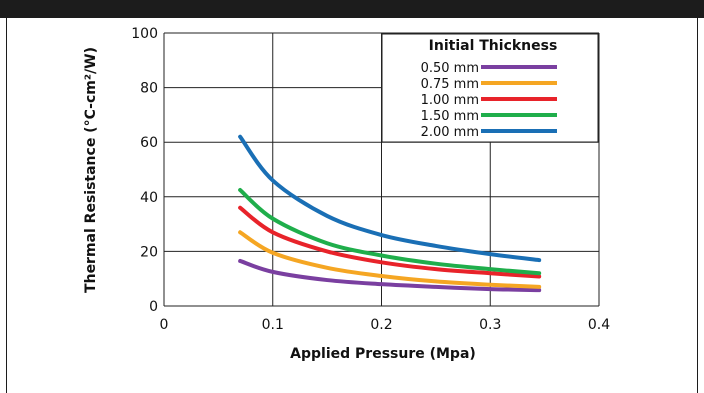 Image resolution: width=704 pixels, height=393 pixels. I want to click on x-tick-label: 0.2, so click(381, 325).